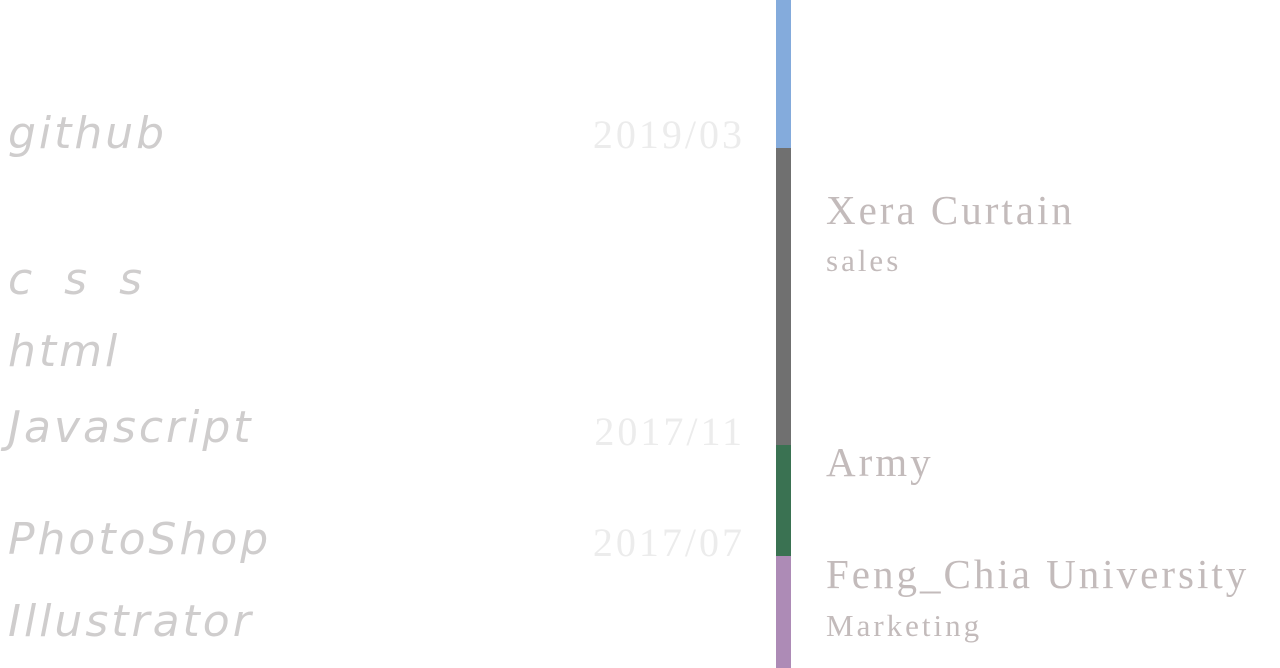 This screenshot has width=1280, height=668. What do you see at coordinates (668, 134) in the screenshot?
I see `date-2019-03: 2019/03` at bounding box center [668, 134].